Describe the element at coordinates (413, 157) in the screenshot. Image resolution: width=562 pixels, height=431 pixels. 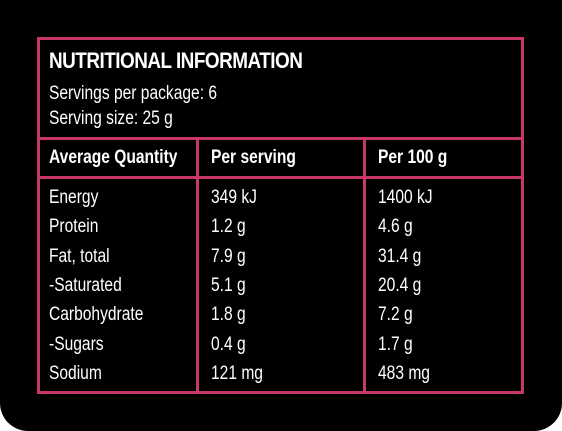
I see `column-header-per-100g: Per 100 g` at that location.